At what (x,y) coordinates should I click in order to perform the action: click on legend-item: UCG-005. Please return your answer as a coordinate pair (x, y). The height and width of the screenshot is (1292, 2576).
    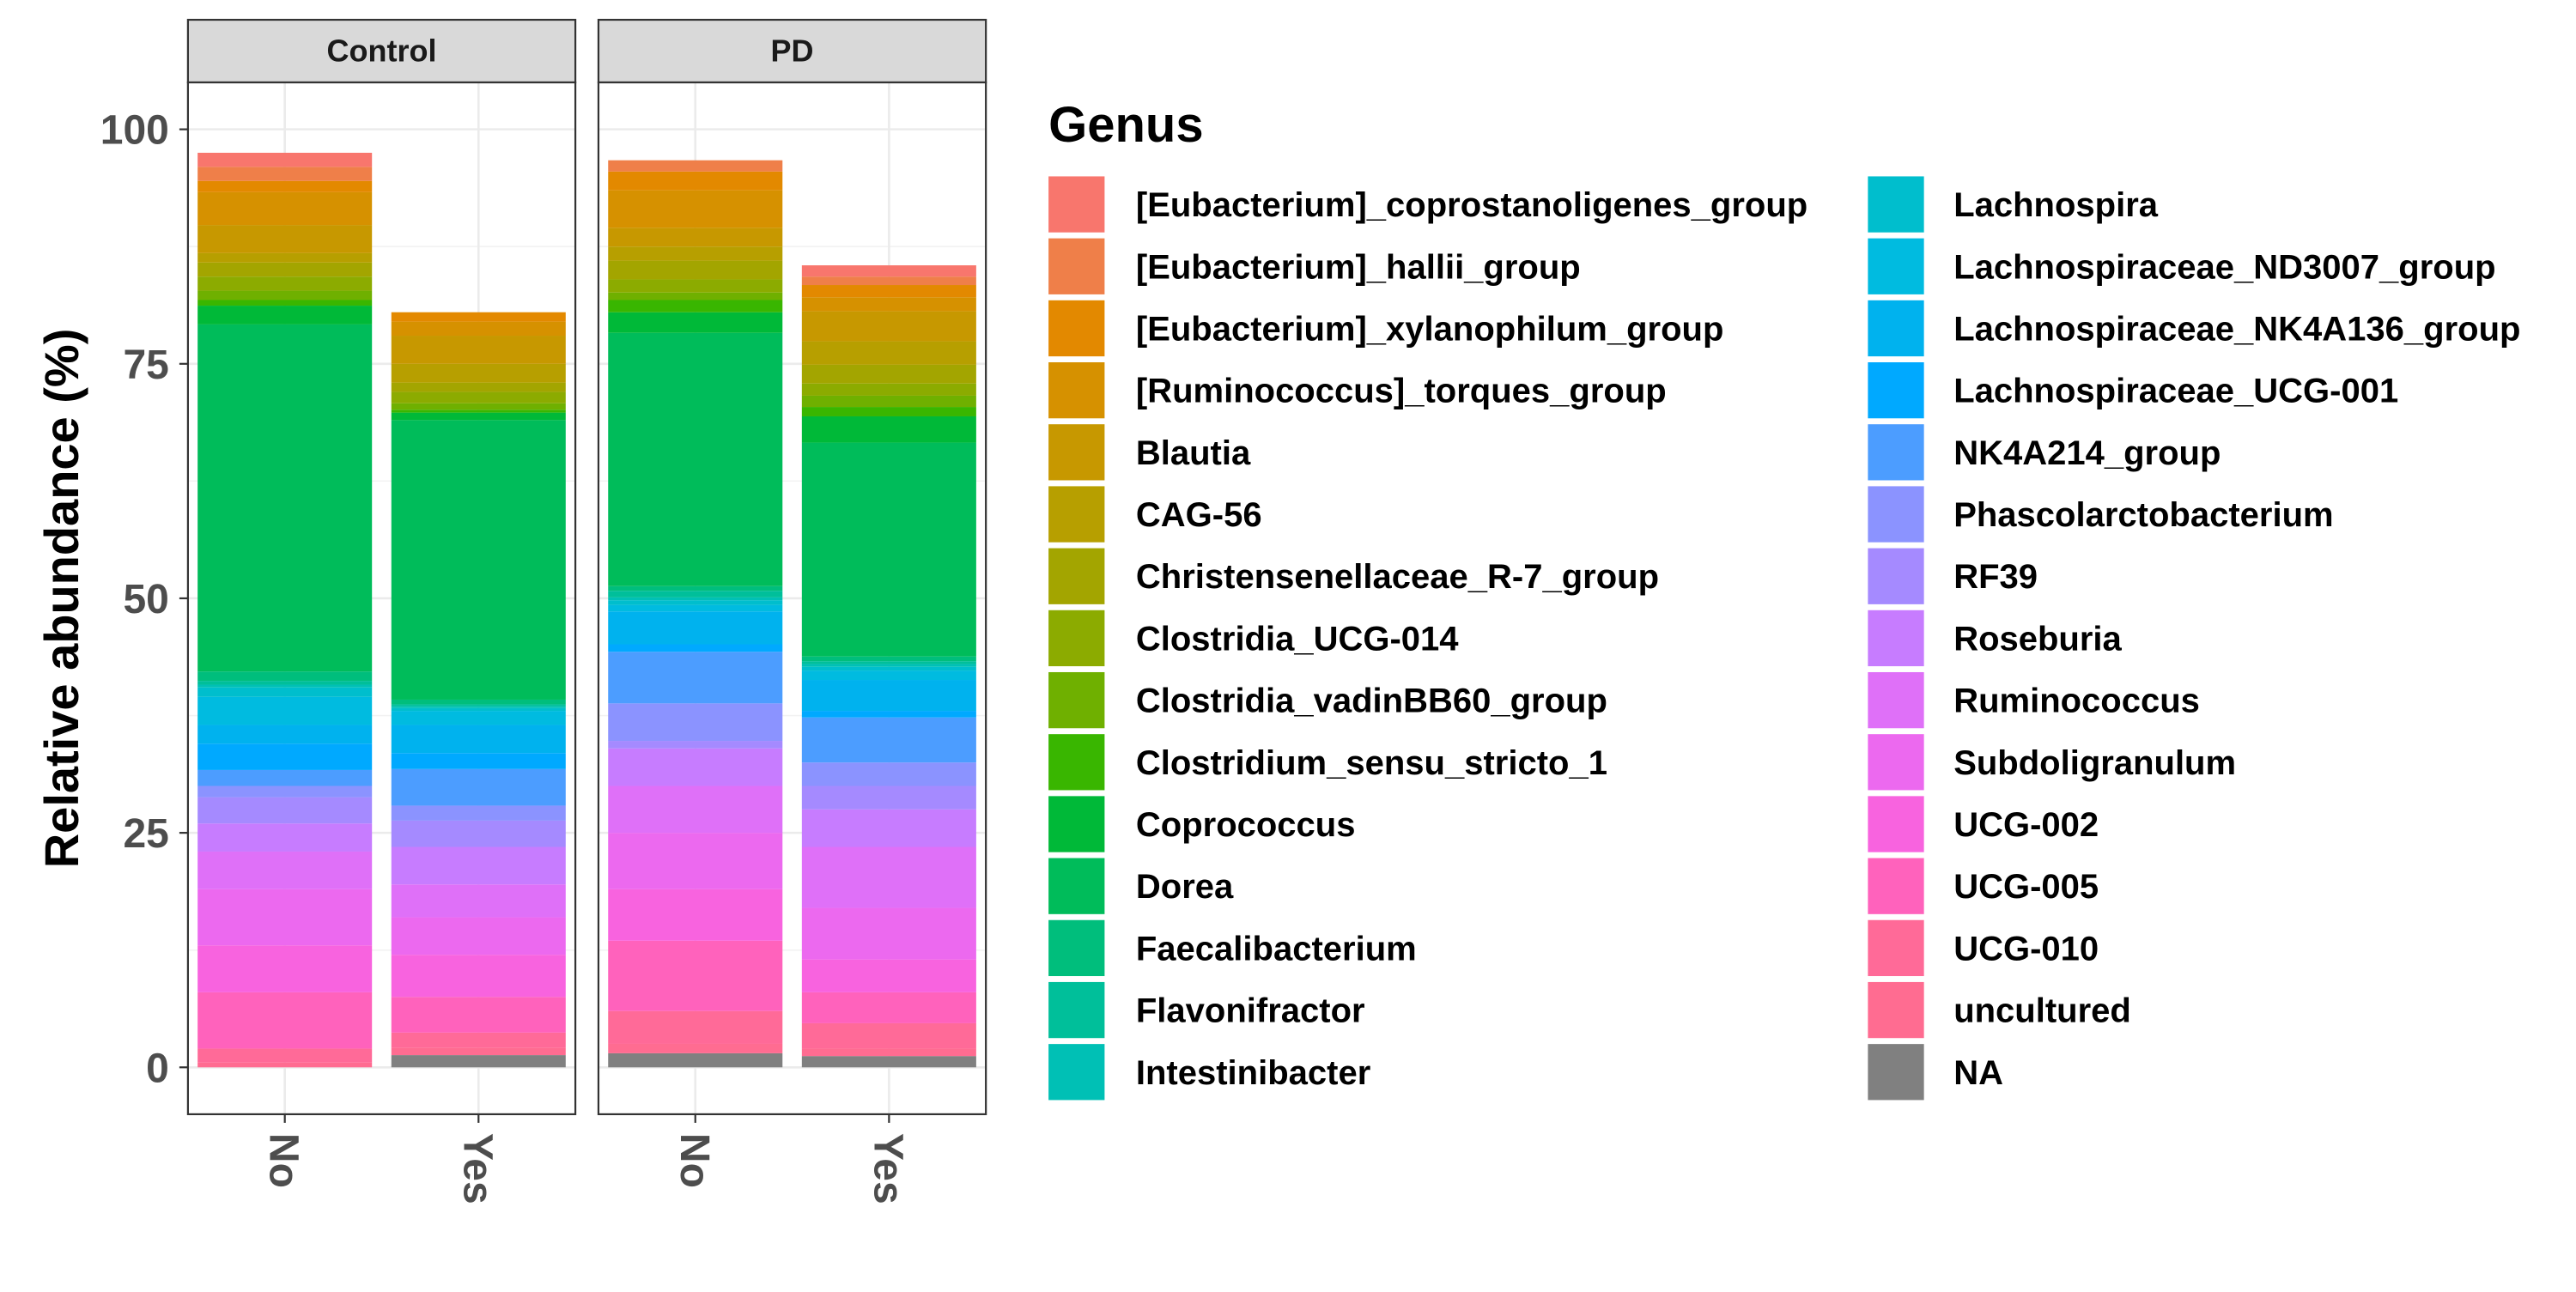
    Looking at the image, I should click on (1983, 886).